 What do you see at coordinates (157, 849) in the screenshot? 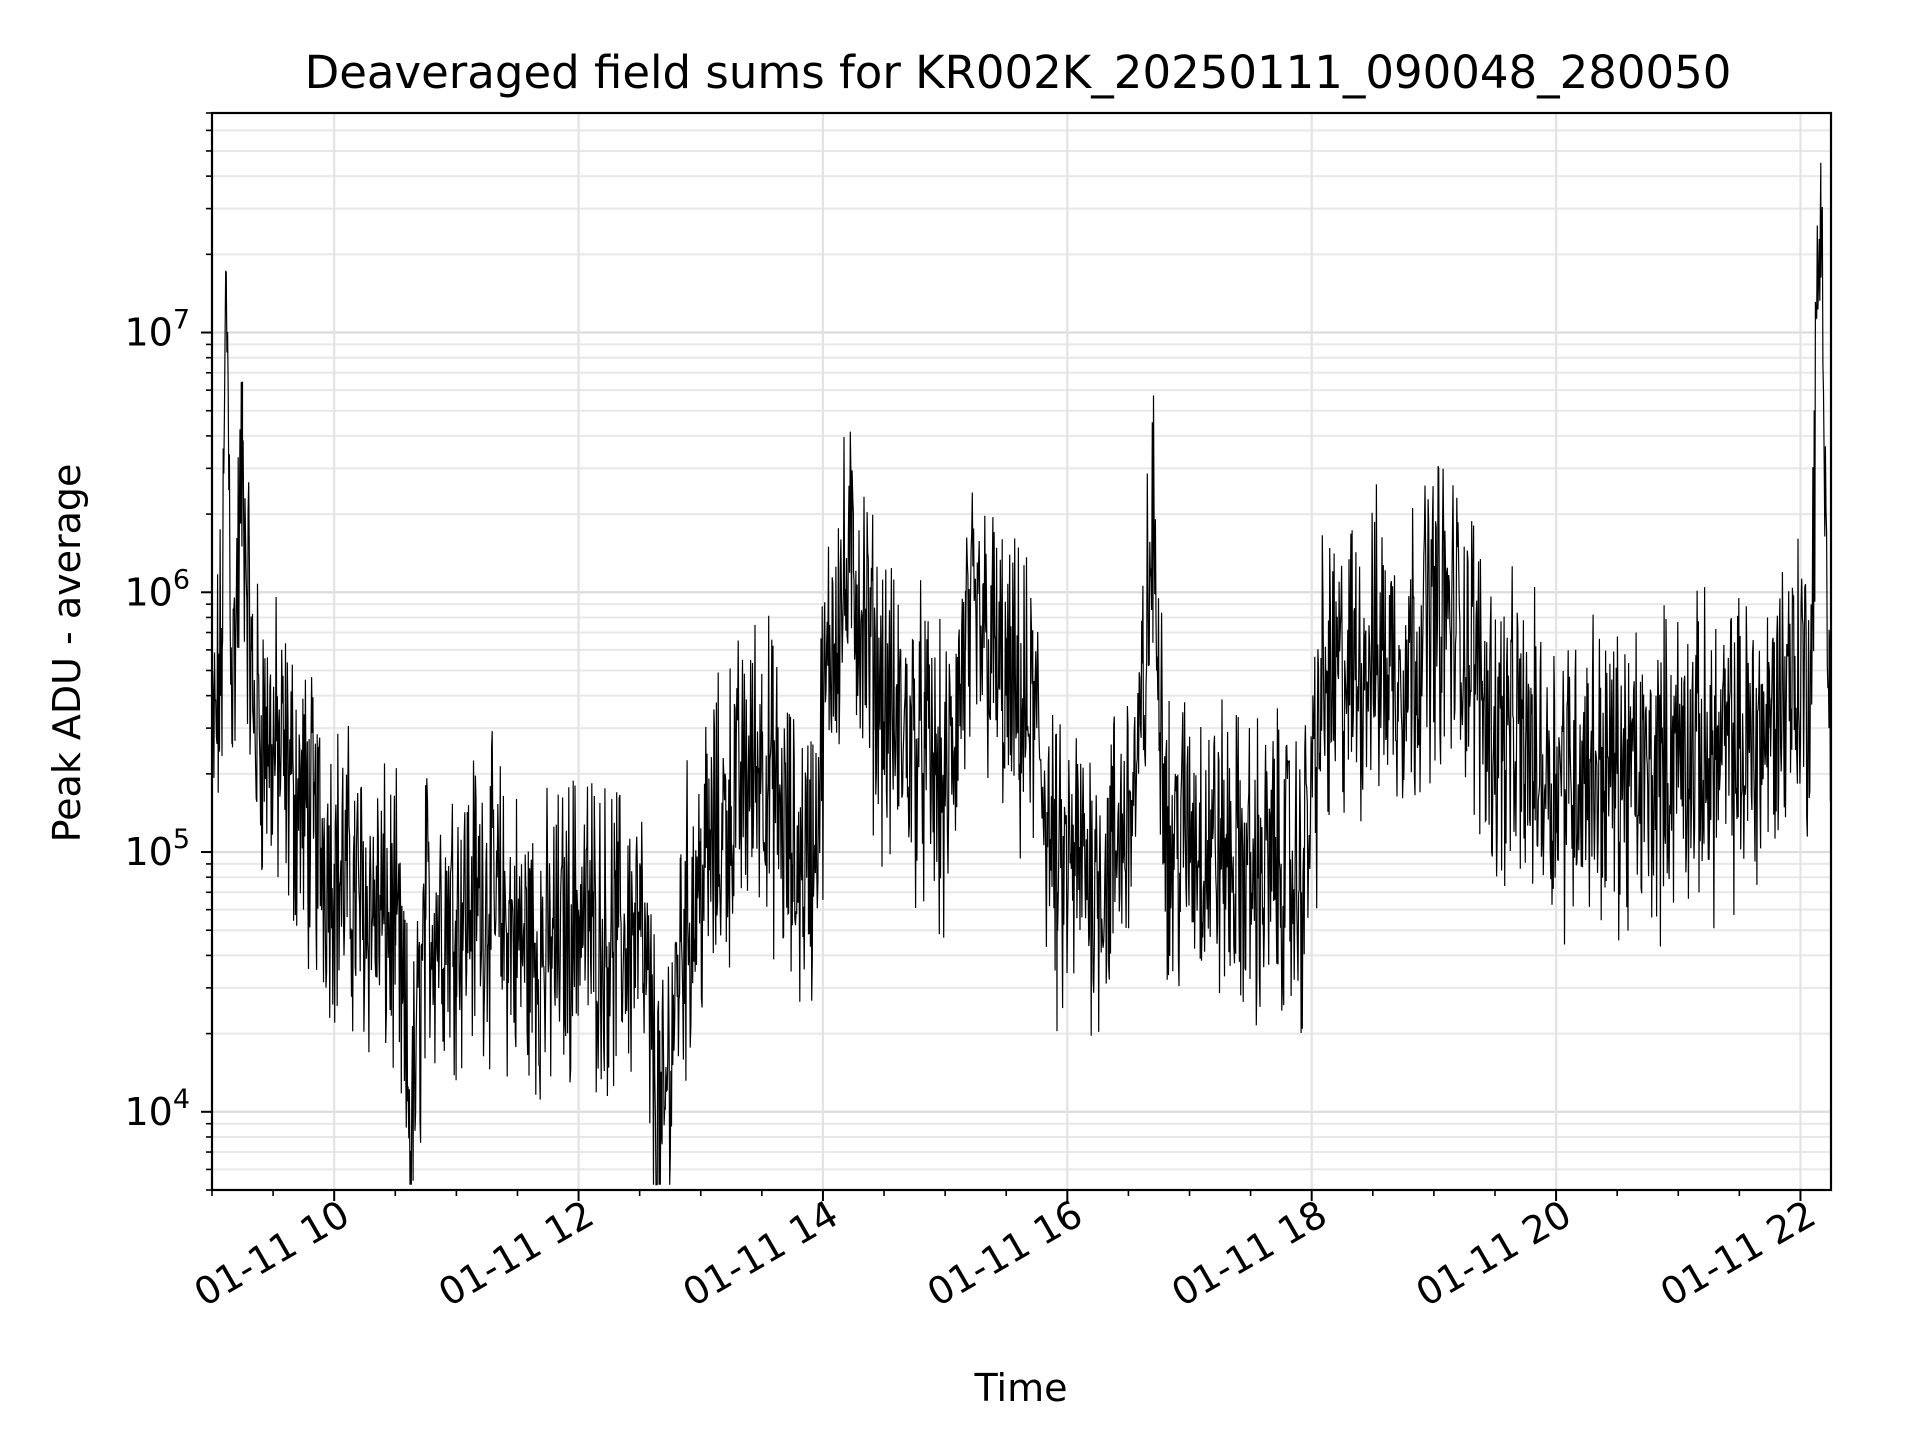
I see `y-tick-label: 105` at bounding box center [157, 849].